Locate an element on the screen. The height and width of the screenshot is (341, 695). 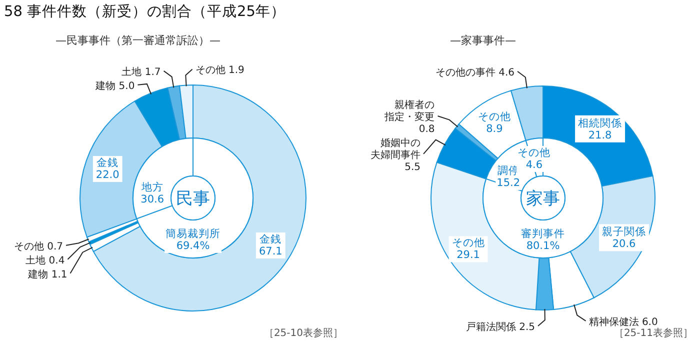
data-label: 15.2 is located at coordinates (508, 183).